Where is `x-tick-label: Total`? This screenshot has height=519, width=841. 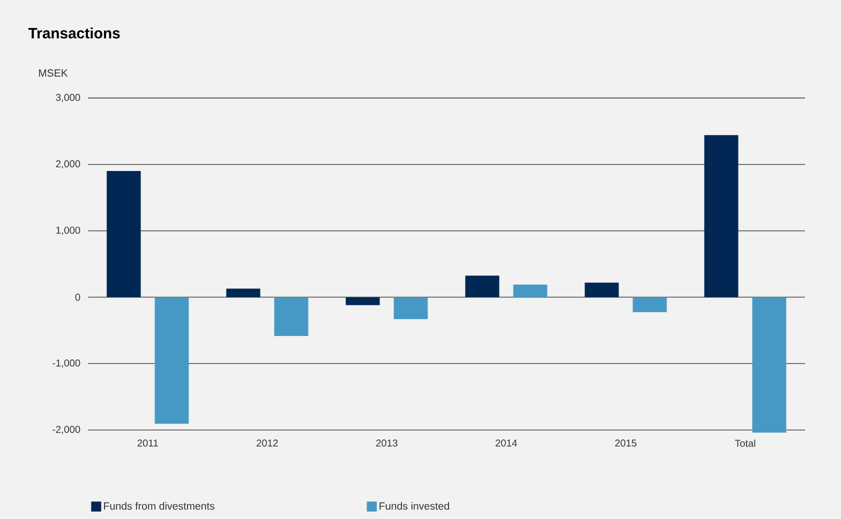 x-tick-label: Total is located at coordinates (745, 443).